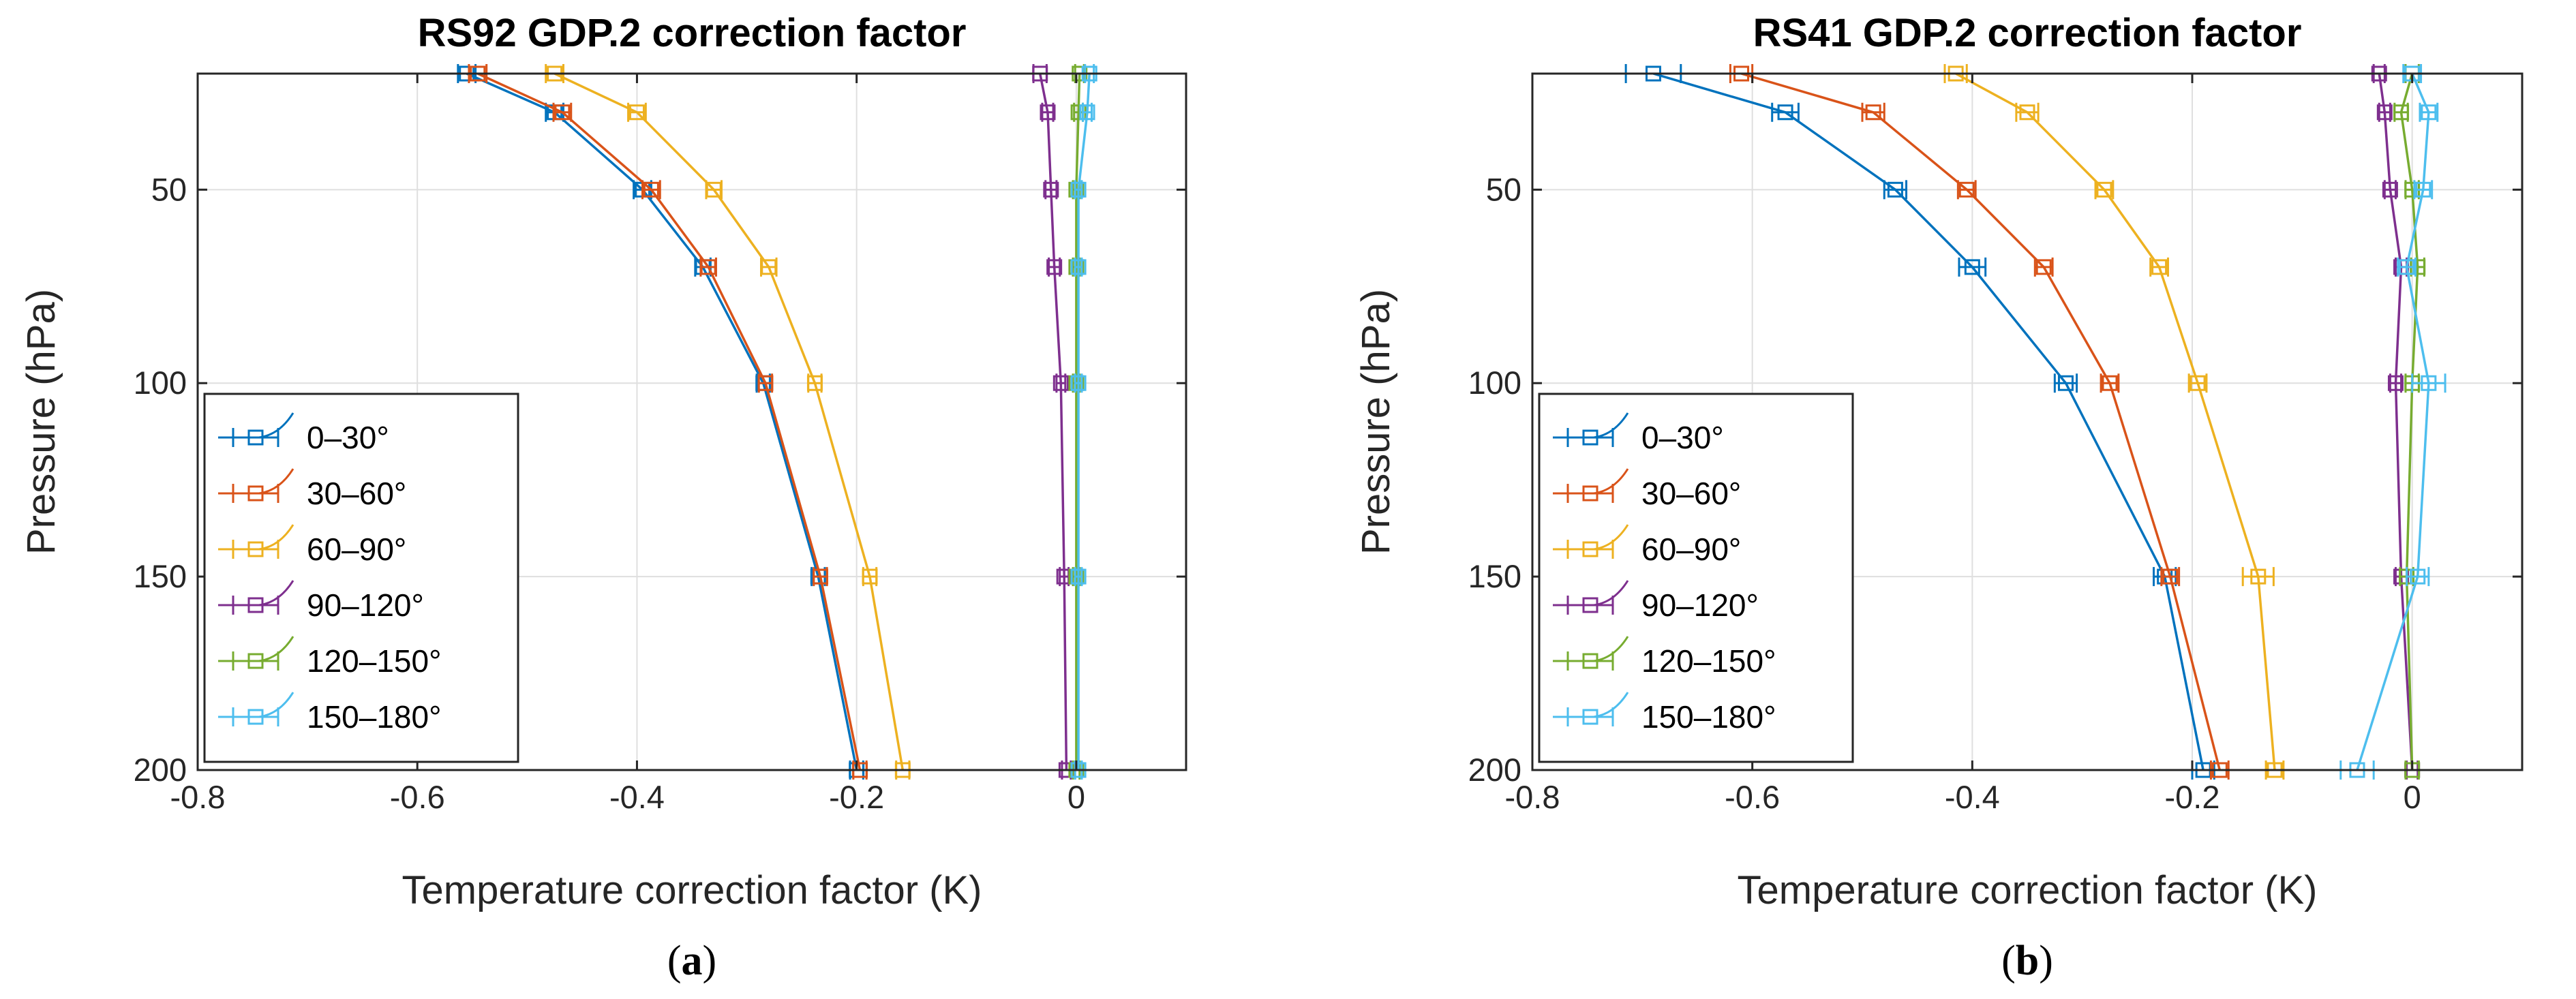 Image resolution: width=2576 pixels, height=999 pixels. What do you see at coordinates (691, 961) in the screenshot?
I see `panel-label: (a)` at bounding box center [691, 961].